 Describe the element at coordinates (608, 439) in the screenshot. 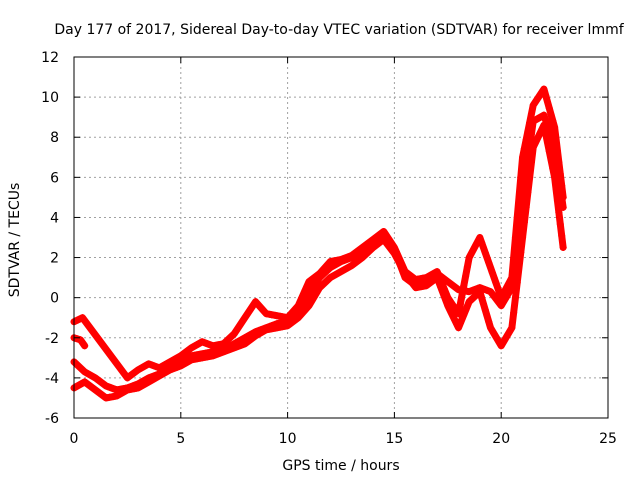

I see `x-tick-label: 25` at that location.